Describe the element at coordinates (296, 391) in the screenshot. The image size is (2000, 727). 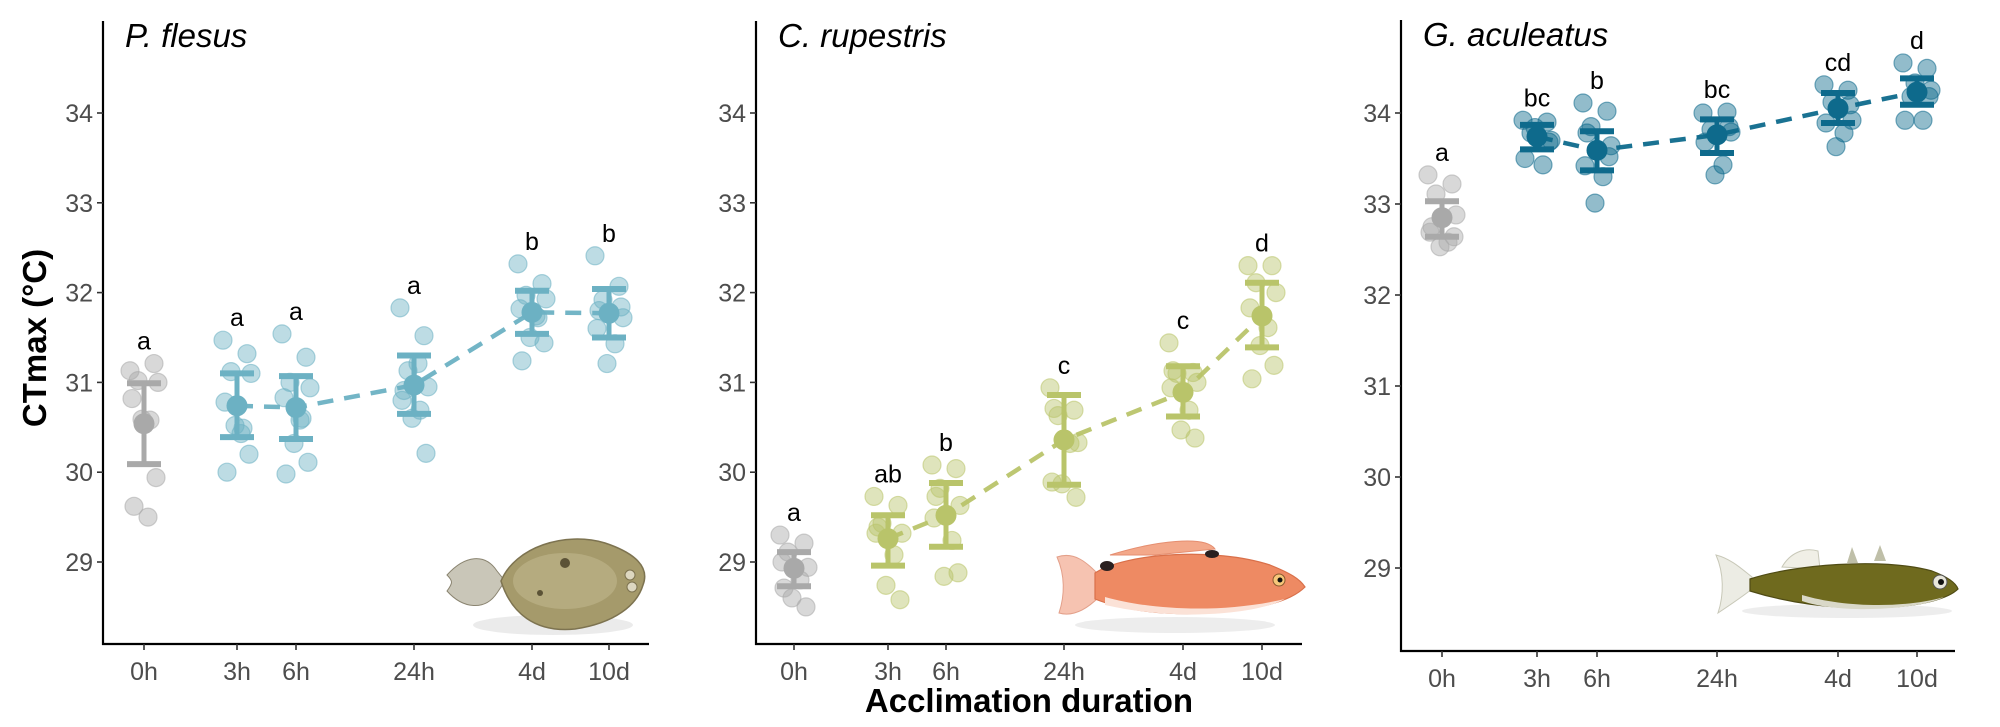
I see `group-6h: a` at that location.